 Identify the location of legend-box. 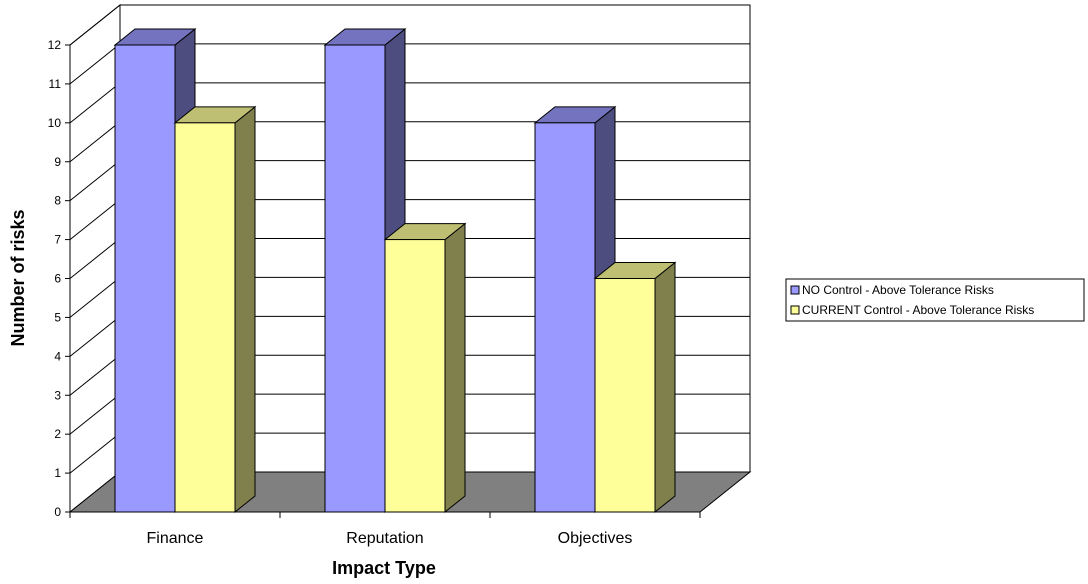
(935, 300).